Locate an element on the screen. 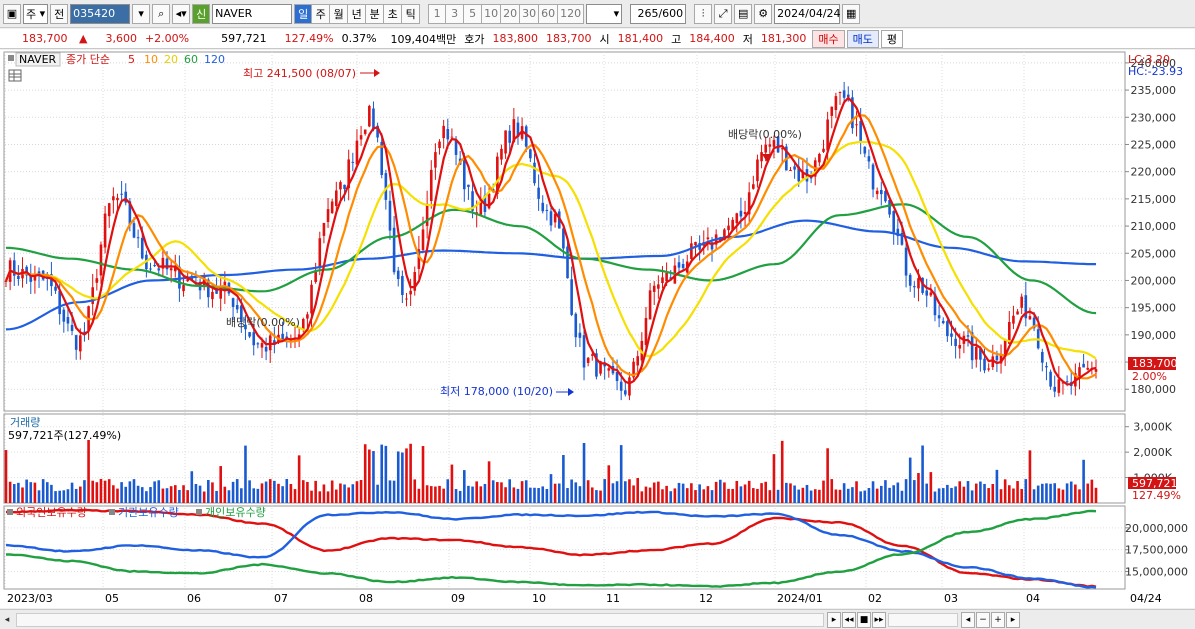 This screenshot has height=629, width=1195. stop-icon: ■ is located at coordinates (864, 619).